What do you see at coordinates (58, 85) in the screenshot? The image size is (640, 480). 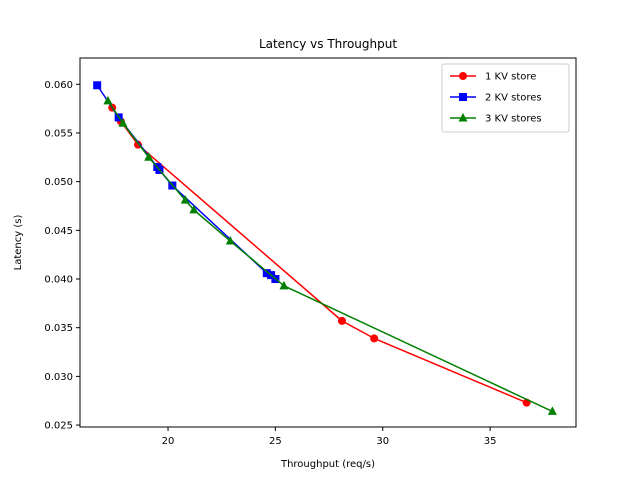 I see `y-tick-label: 0.060` at bounding box center [58, 85].